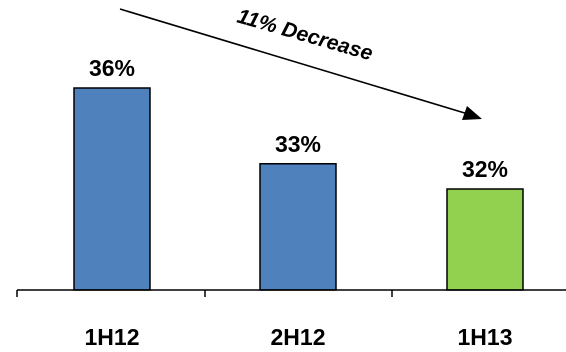  What do you see at coordinates (112, 68) in the screenshot?
I see `data-label-1h12: 36%` at bounding box center [112, 68].